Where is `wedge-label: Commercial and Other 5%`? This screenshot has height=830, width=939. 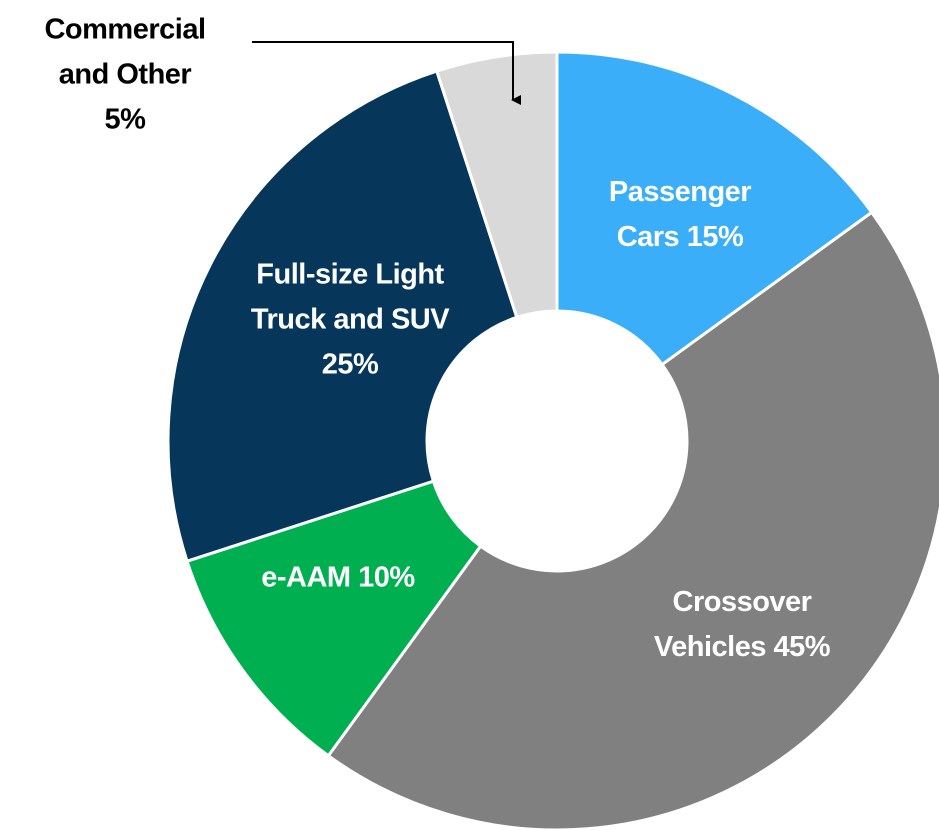
wedge-label: Commercial and Other 5% is located at coordinates (125, 75).